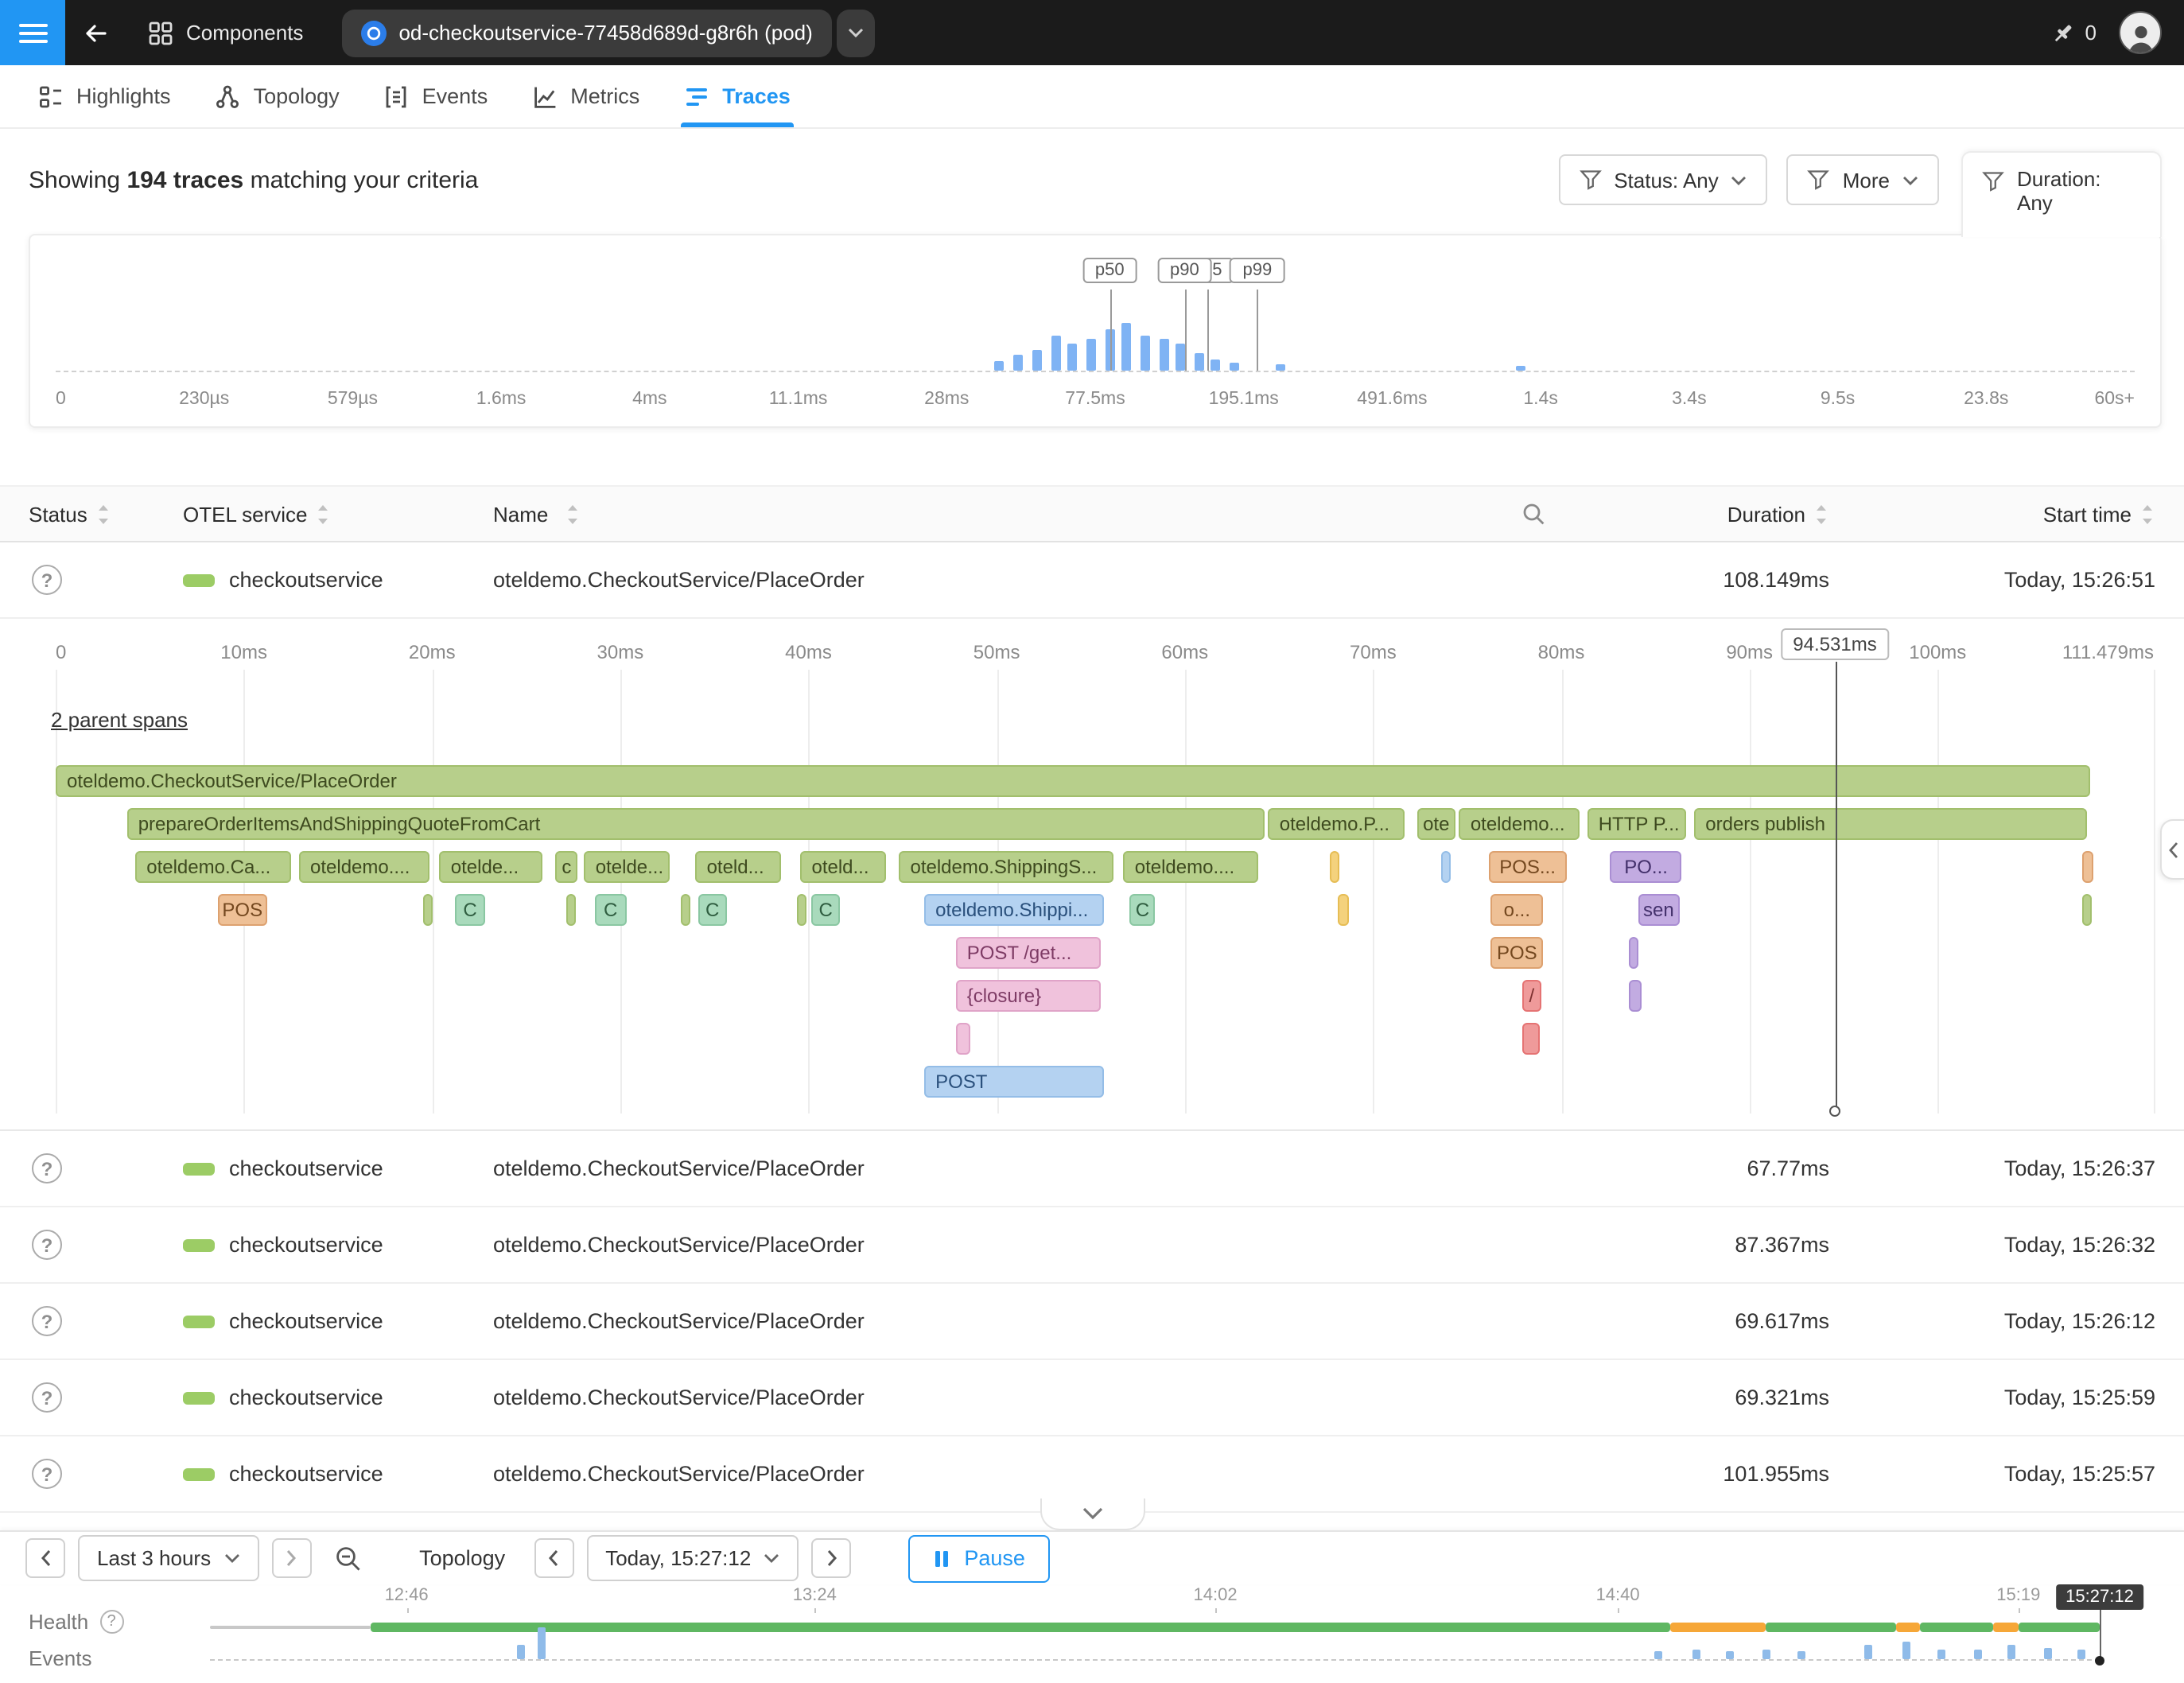 The width and height of the screenshot is (2184, 1683). I want to click on column-header-status: Status, so click(106, 514).